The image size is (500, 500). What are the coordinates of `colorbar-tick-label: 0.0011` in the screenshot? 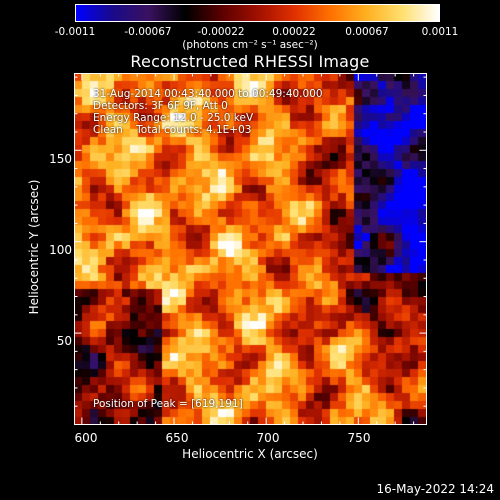 It's located at (440, 32).